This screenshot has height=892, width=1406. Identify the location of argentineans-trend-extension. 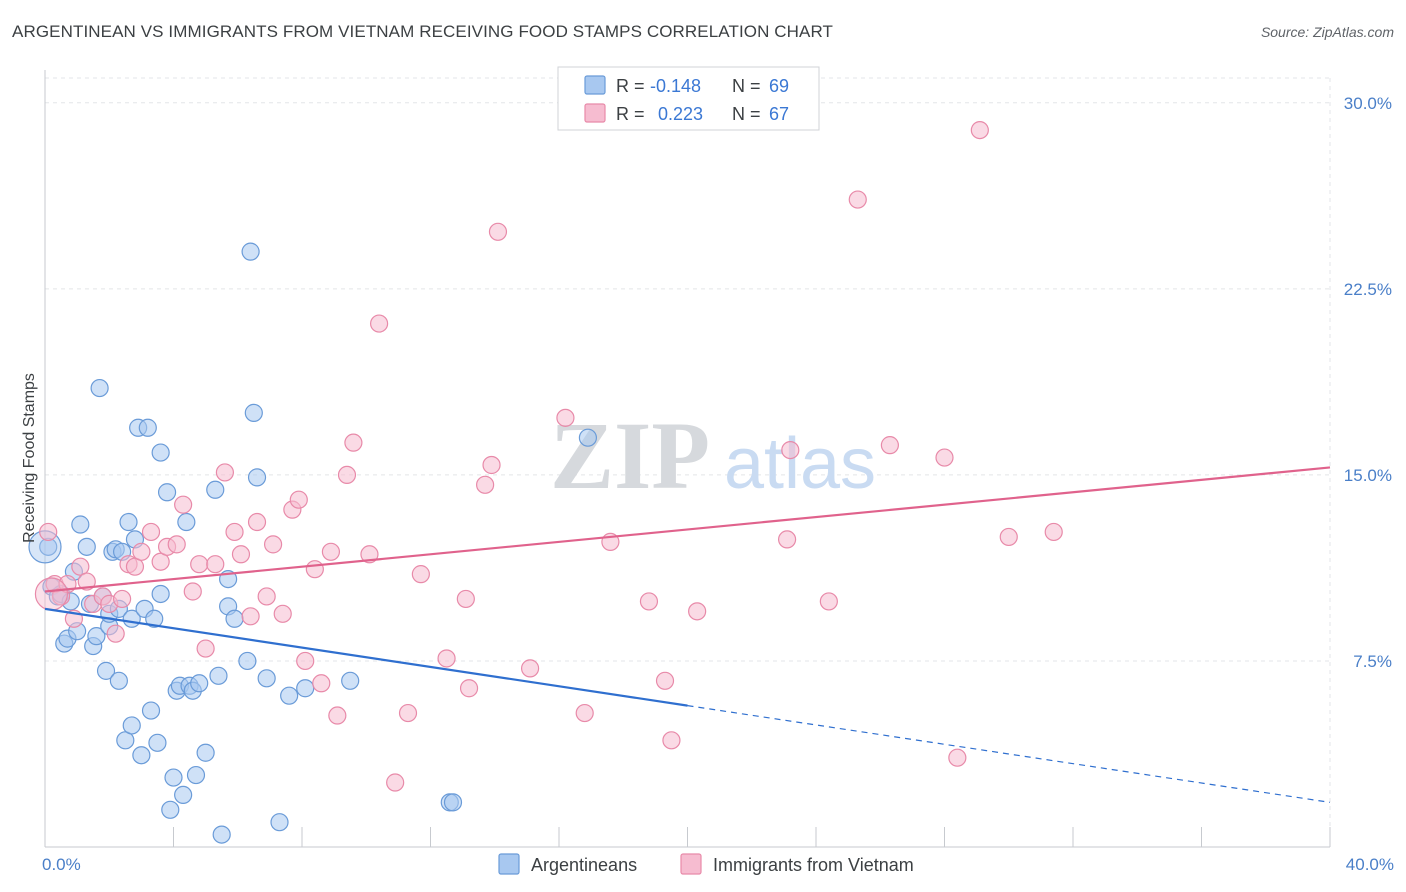
(1009, 754).